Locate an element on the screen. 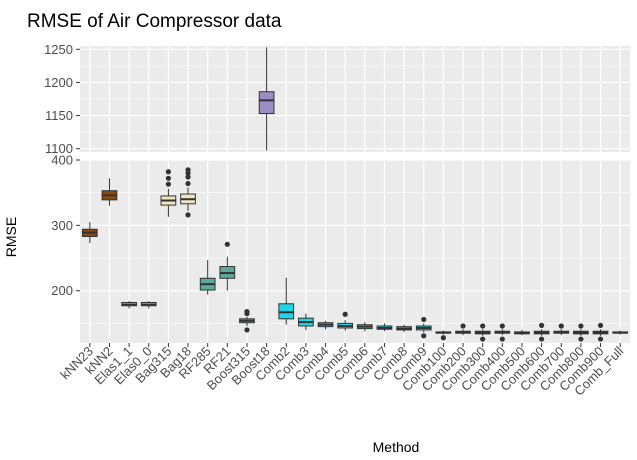 Image resolution: width=637 pixels, height=460 pixels. y-tick-label: 1250 is located at coordinates (58, 49).